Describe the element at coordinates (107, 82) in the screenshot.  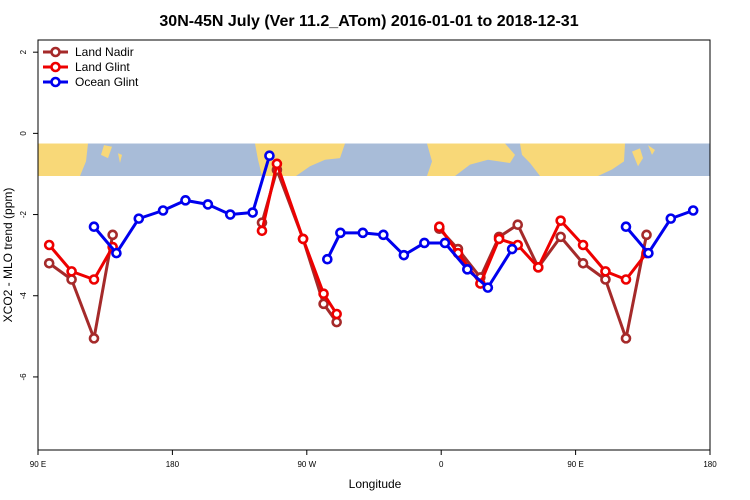
I see `legend-label: Ocean Glint` at that location.